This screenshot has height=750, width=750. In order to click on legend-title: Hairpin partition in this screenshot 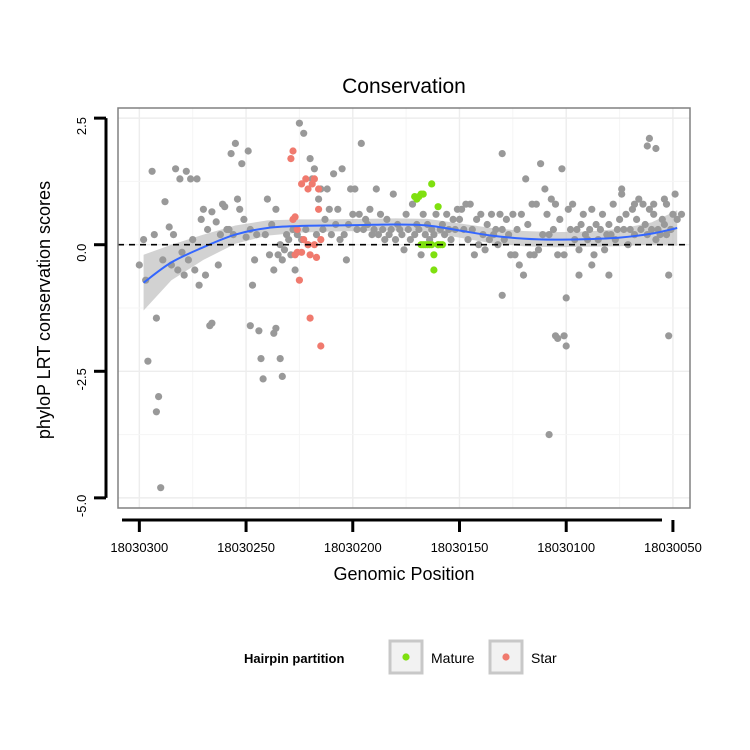, I will do `click(294, 658)`.